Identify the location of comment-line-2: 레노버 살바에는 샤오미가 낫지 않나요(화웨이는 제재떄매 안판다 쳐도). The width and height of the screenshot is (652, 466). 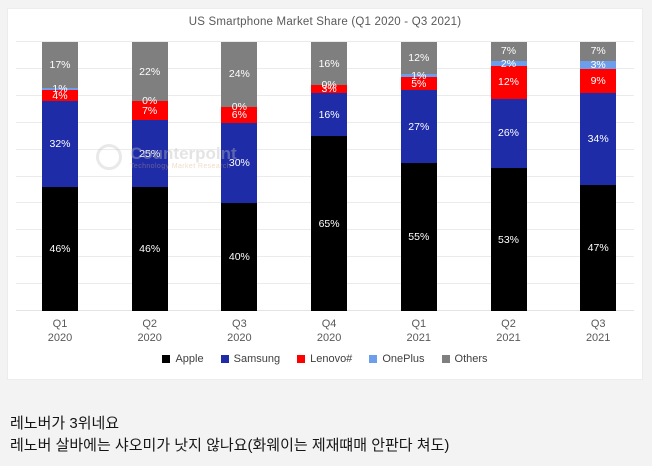
(230, 445).